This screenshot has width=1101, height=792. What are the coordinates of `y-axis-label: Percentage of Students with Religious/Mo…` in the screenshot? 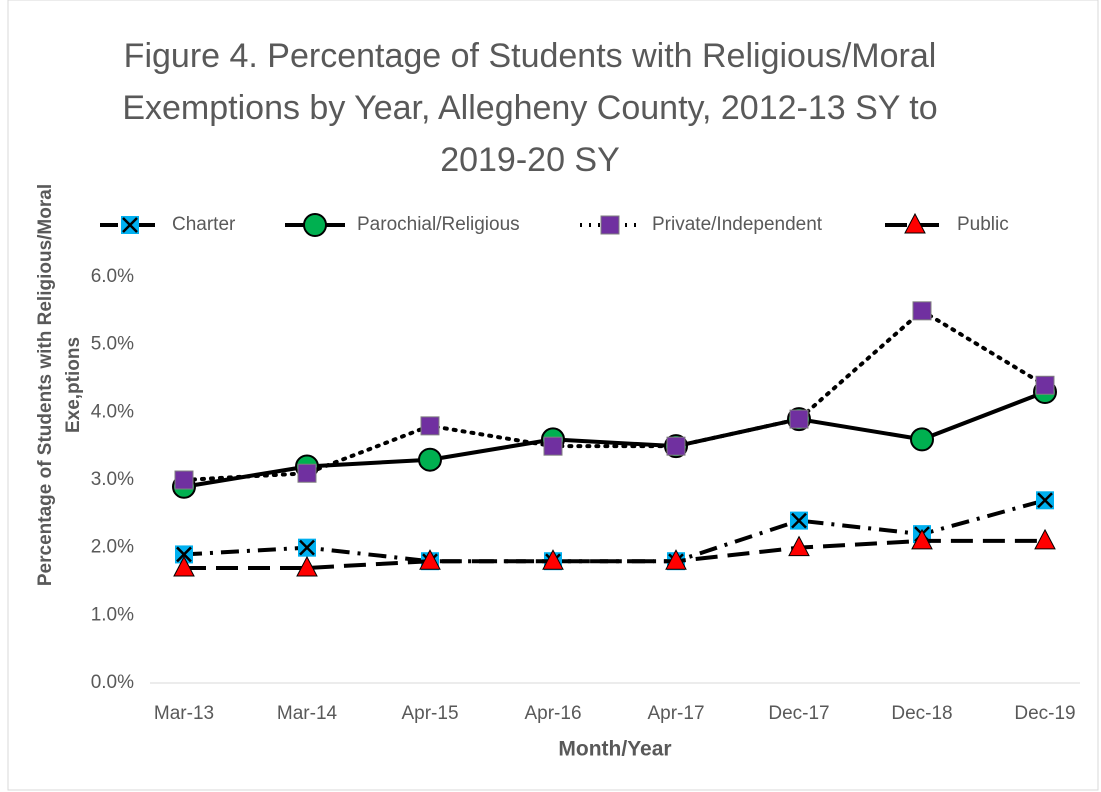 It's located at (59, 385).